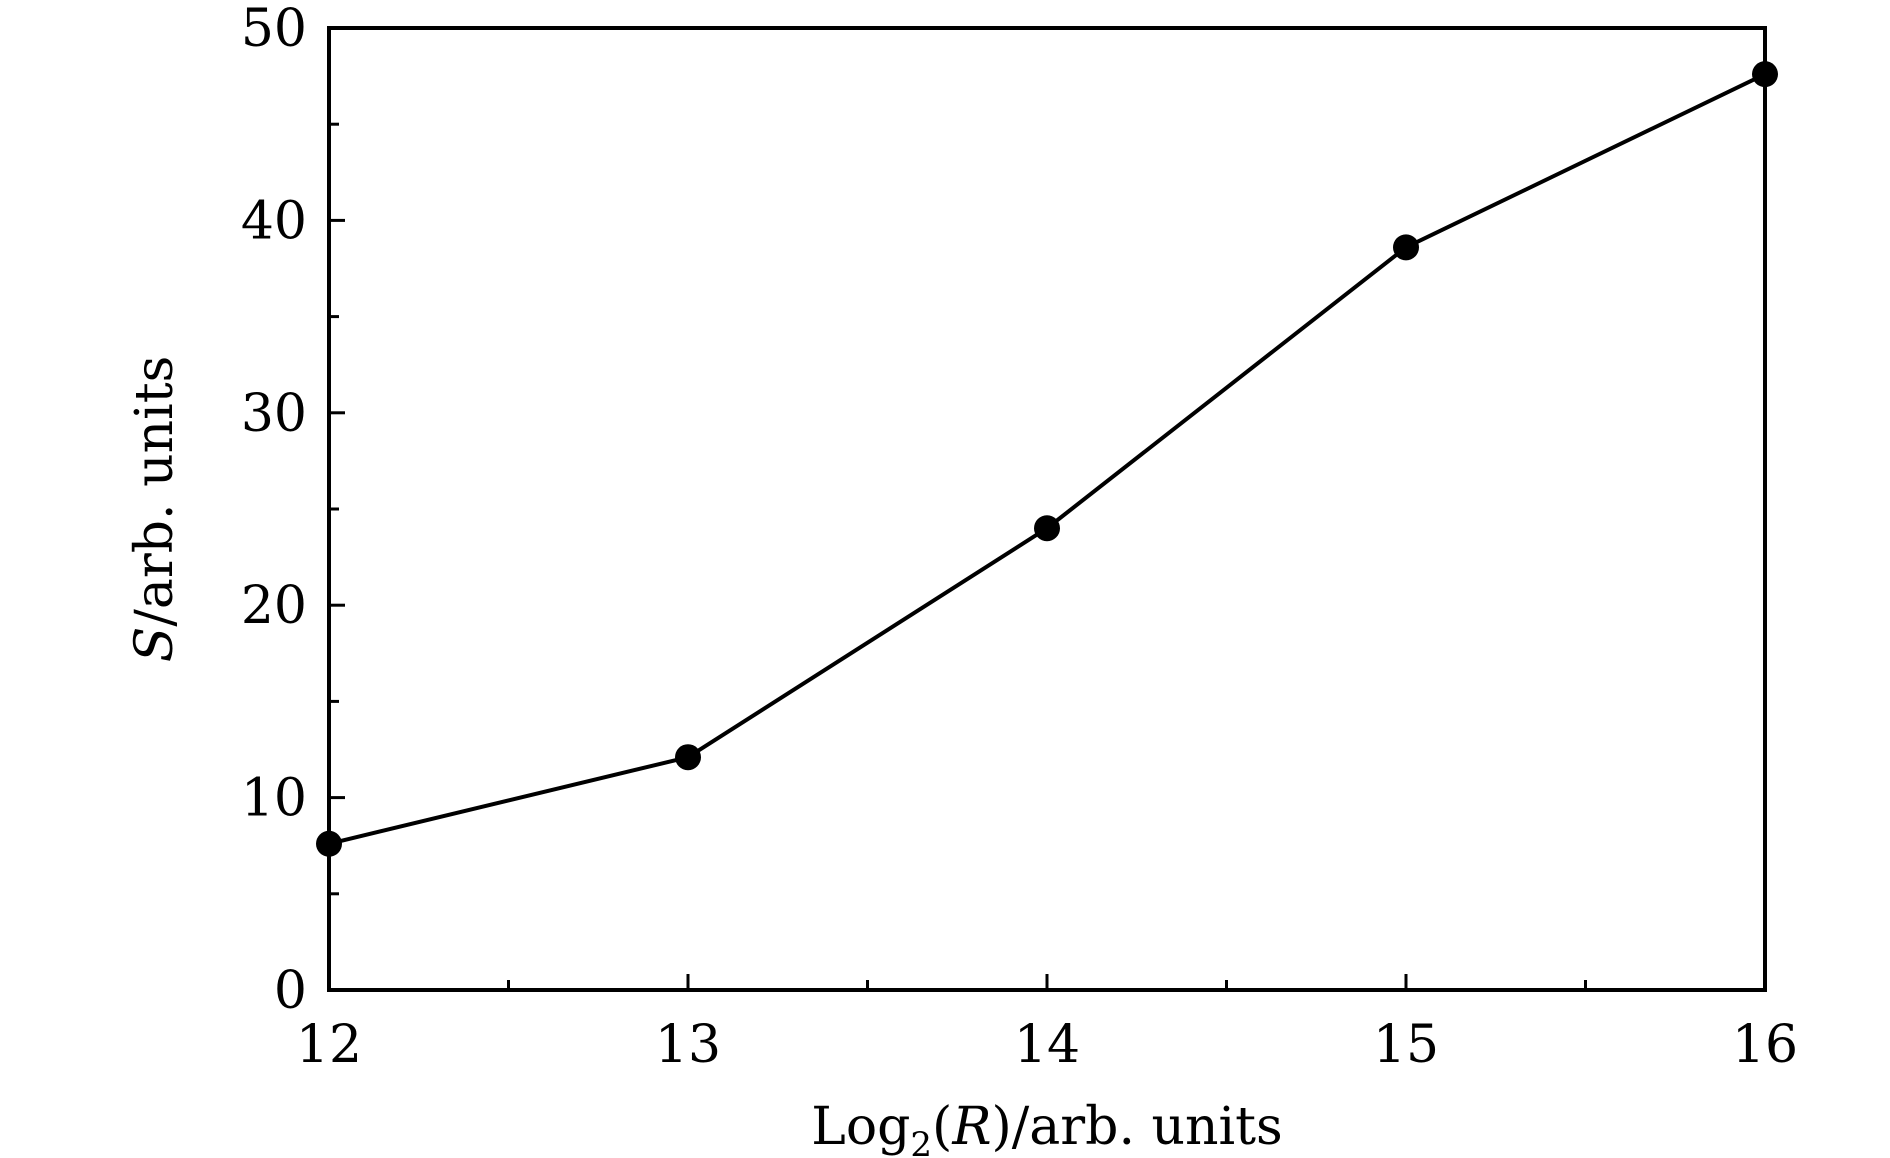  Describe the element at coordinates (155, 509) in the screenshot. I see `y-axis-label: S/arb. units` at that location.